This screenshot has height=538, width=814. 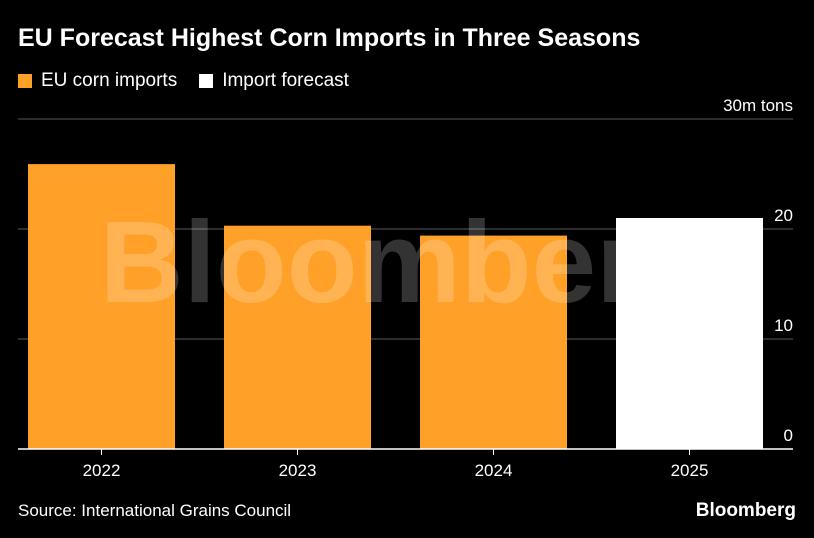 I want to click on x-tick-label-2022: 2022, so click(x=102, y=470).